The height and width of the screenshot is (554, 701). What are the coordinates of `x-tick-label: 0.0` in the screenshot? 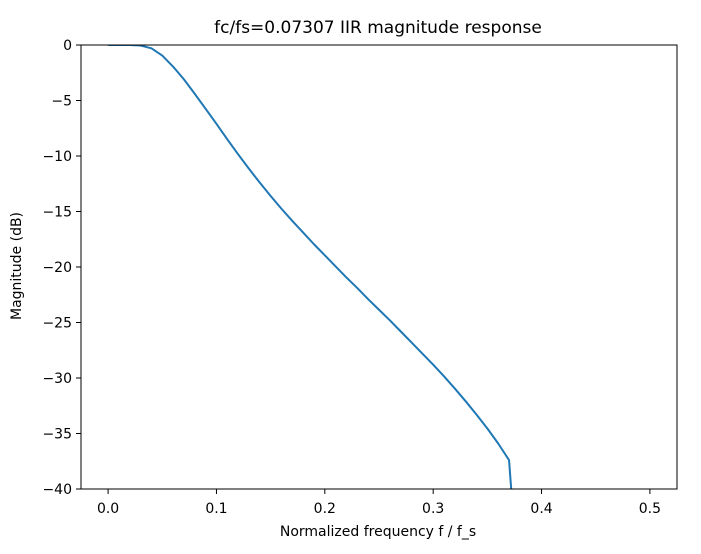 It's located at (108, 509).